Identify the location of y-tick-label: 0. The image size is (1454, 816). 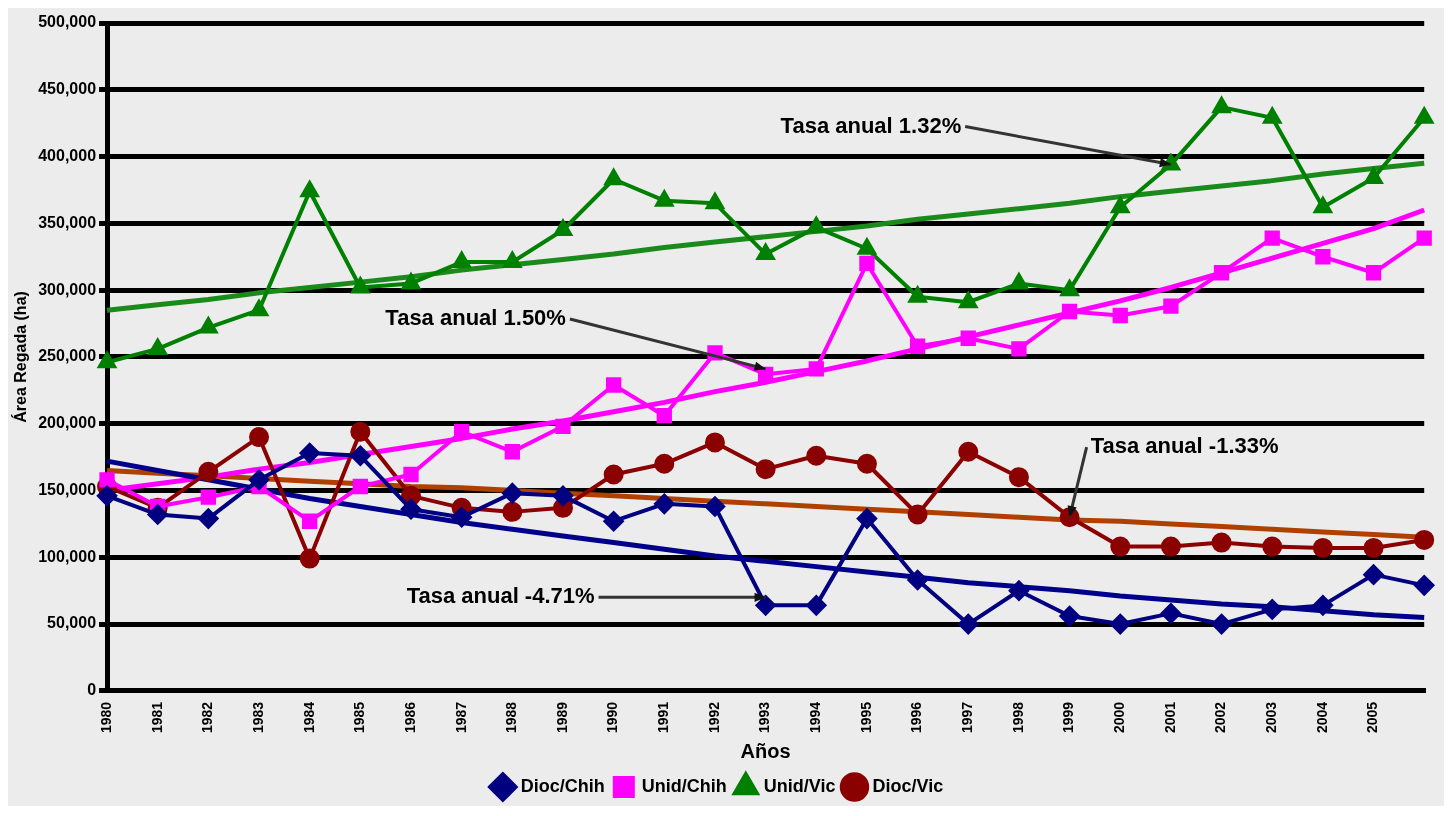
(92, 690).